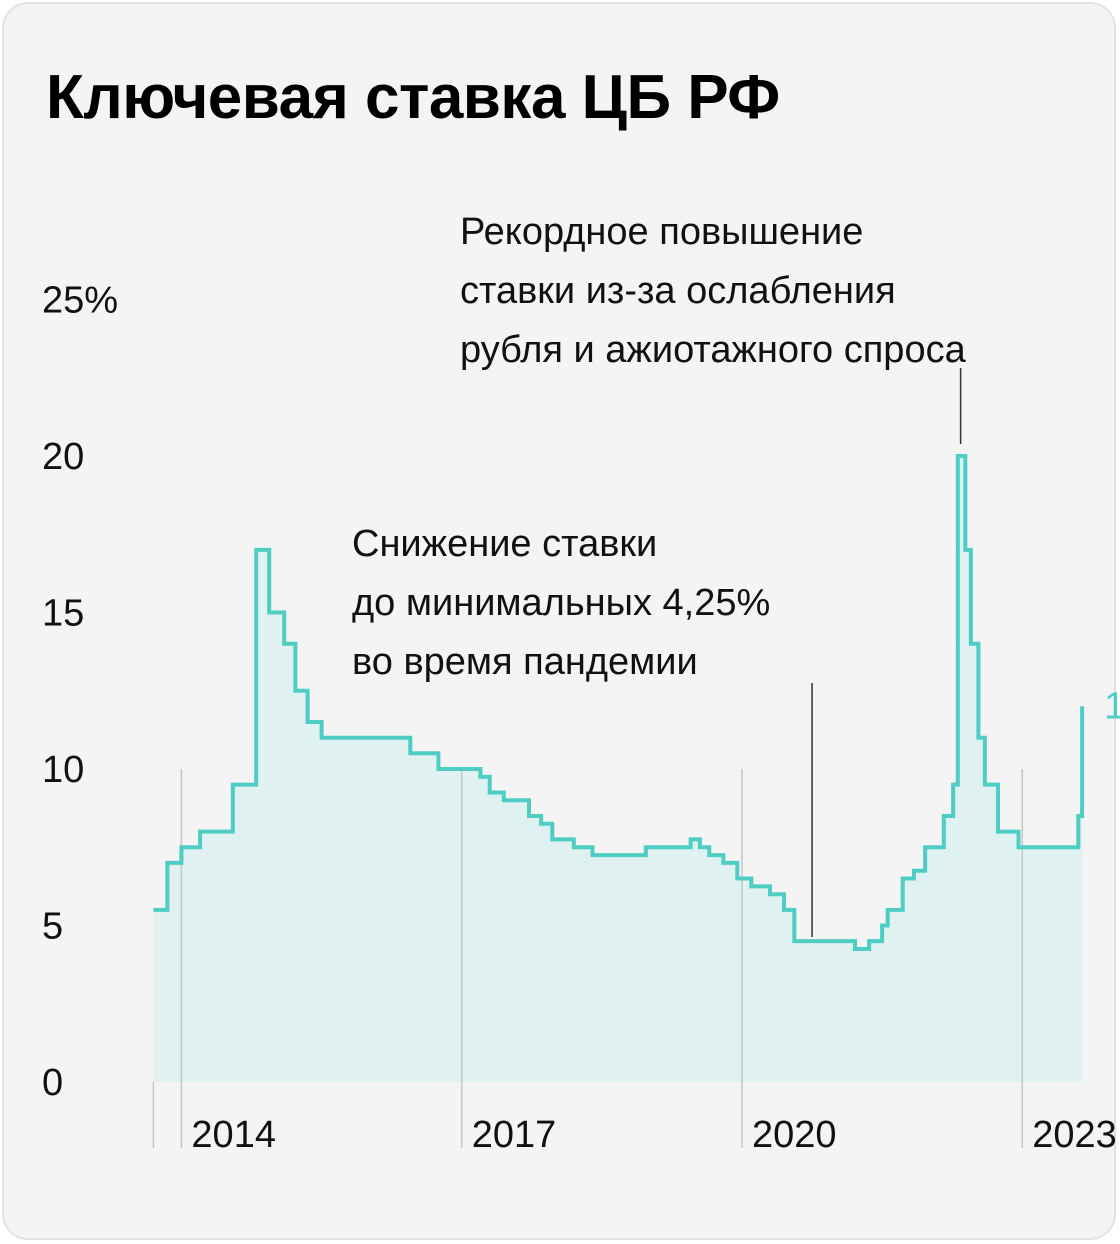  Describe the element at coordinates (52, 927) in the screenshot. I see `y-tick-label-5: 5` at that location.